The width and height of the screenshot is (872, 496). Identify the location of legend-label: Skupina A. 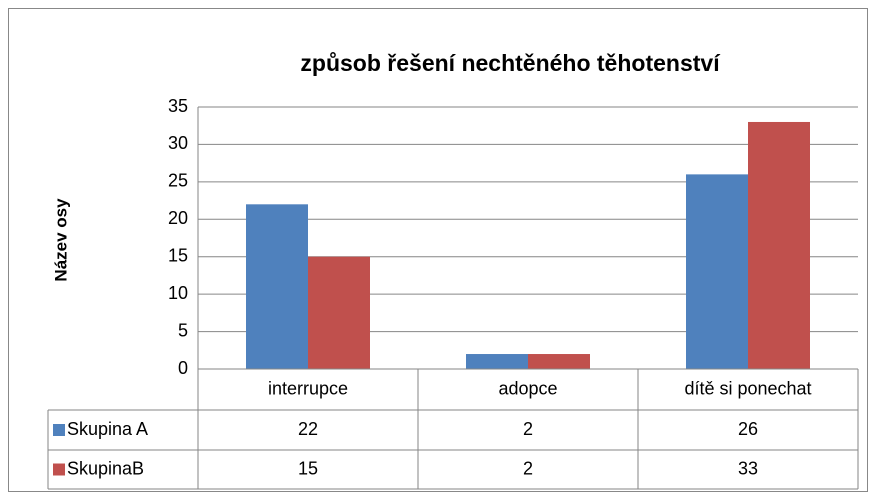
(107, 429).